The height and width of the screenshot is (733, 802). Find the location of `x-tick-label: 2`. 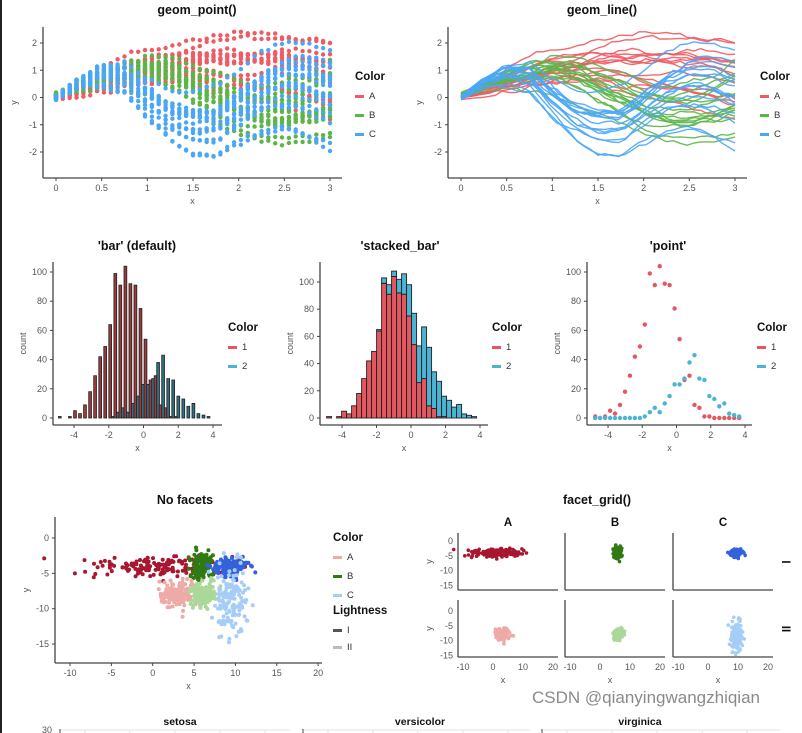

x-tick-label: 2 is located at coordinates (445, 435).